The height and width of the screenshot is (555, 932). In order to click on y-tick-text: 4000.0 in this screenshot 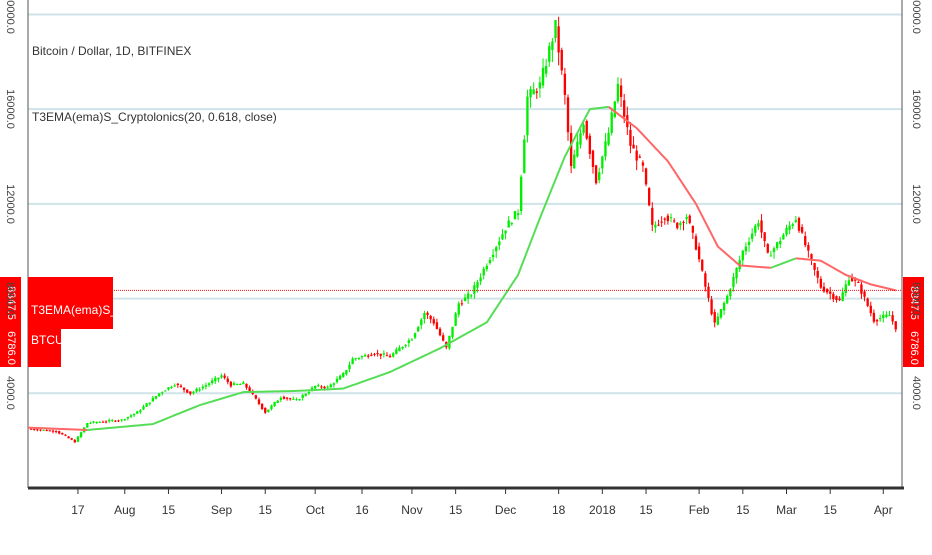, I will do `click(10, 393)`.